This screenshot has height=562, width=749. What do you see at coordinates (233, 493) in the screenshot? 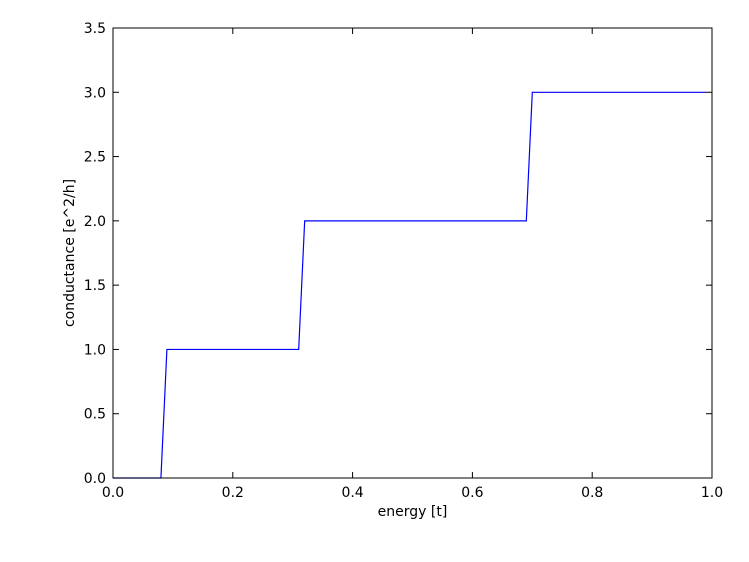
I see `x-tick-label: 0.2` at bounding box center [233, 493].